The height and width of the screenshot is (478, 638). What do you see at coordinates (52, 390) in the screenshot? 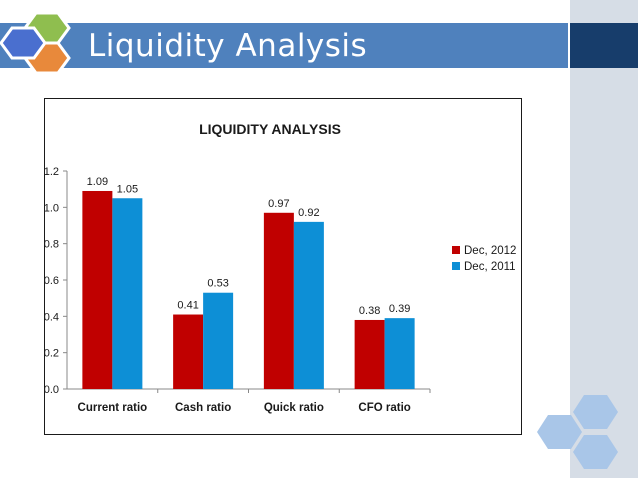
I see `y-tick-label: 0.0` at bounding box center [52, 390].